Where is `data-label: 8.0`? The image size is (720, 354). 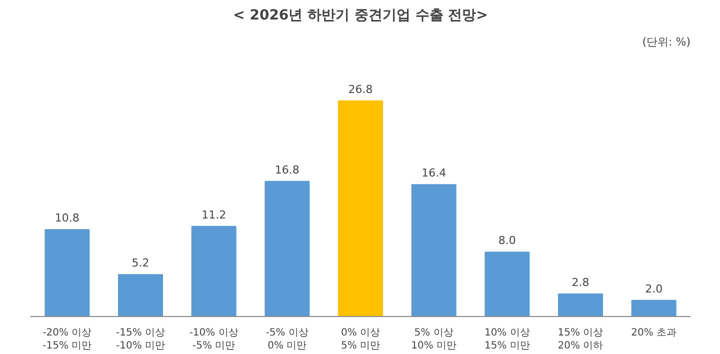 data-label: 8.0 is located at coordinates (507, 241).